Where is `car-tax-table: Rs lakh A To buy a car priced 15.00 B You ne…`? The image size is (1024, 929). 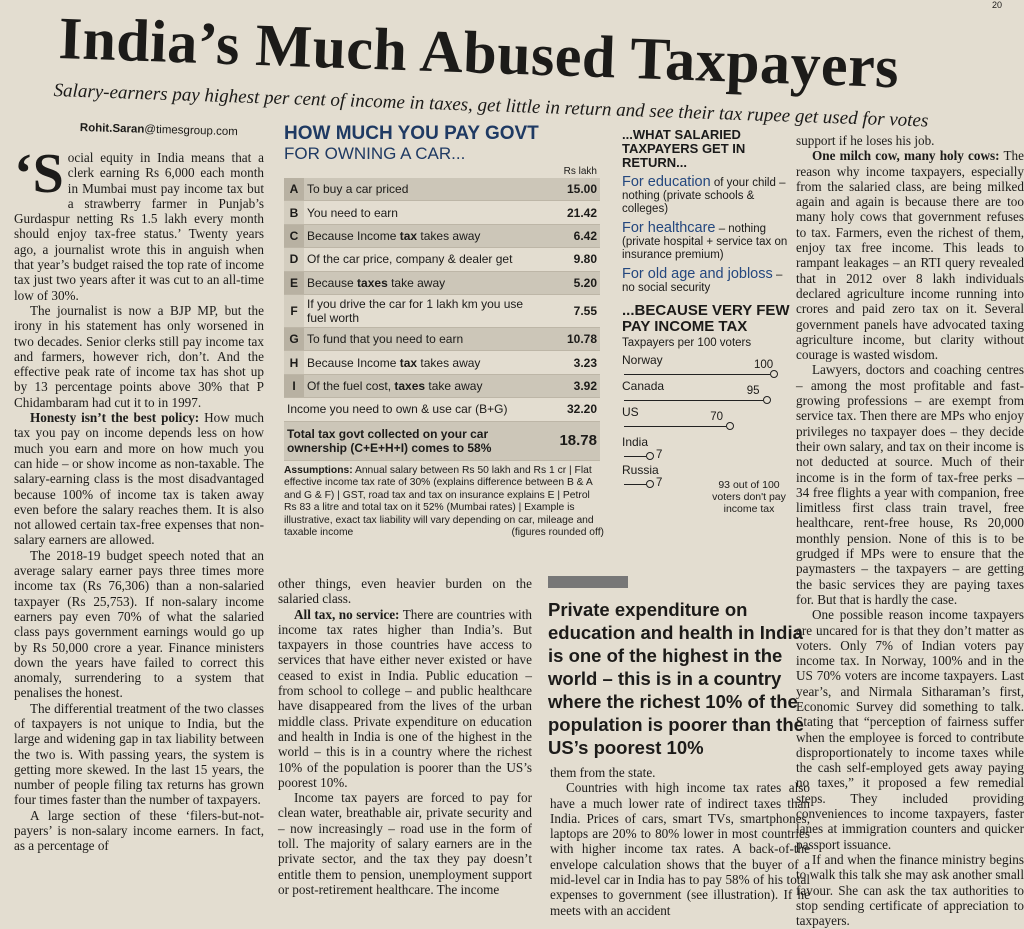
car-tax-table: Rs lakh A To buy a car priced 15.00 B You ne… is located at coordinates (442, 312).